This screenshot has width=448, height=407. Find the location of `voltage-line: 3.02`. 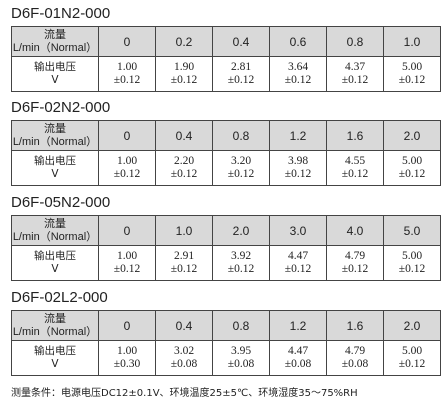

voltage-line: 3.02 is located at coordinates (184, 351).